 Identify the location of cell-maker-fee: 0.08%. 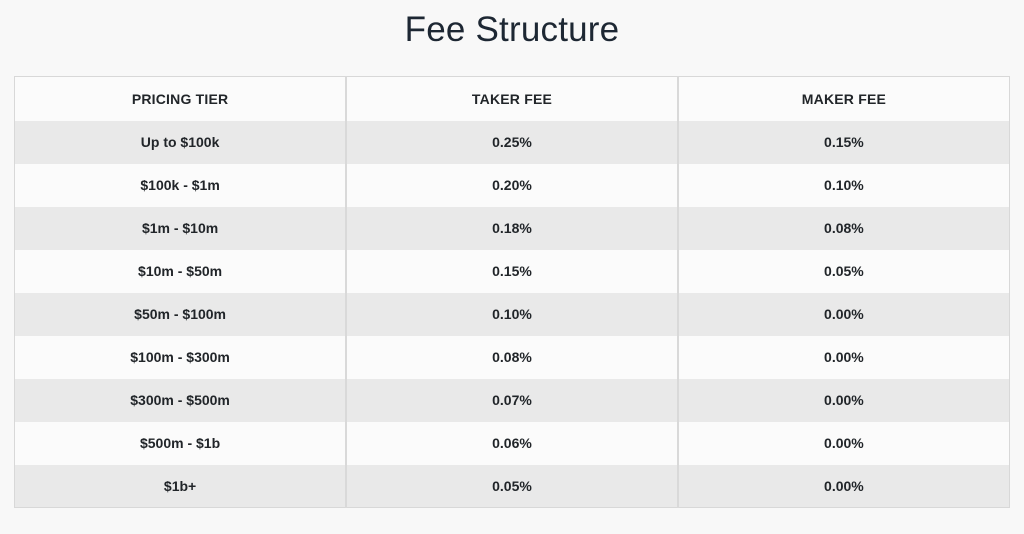
(843, 228).